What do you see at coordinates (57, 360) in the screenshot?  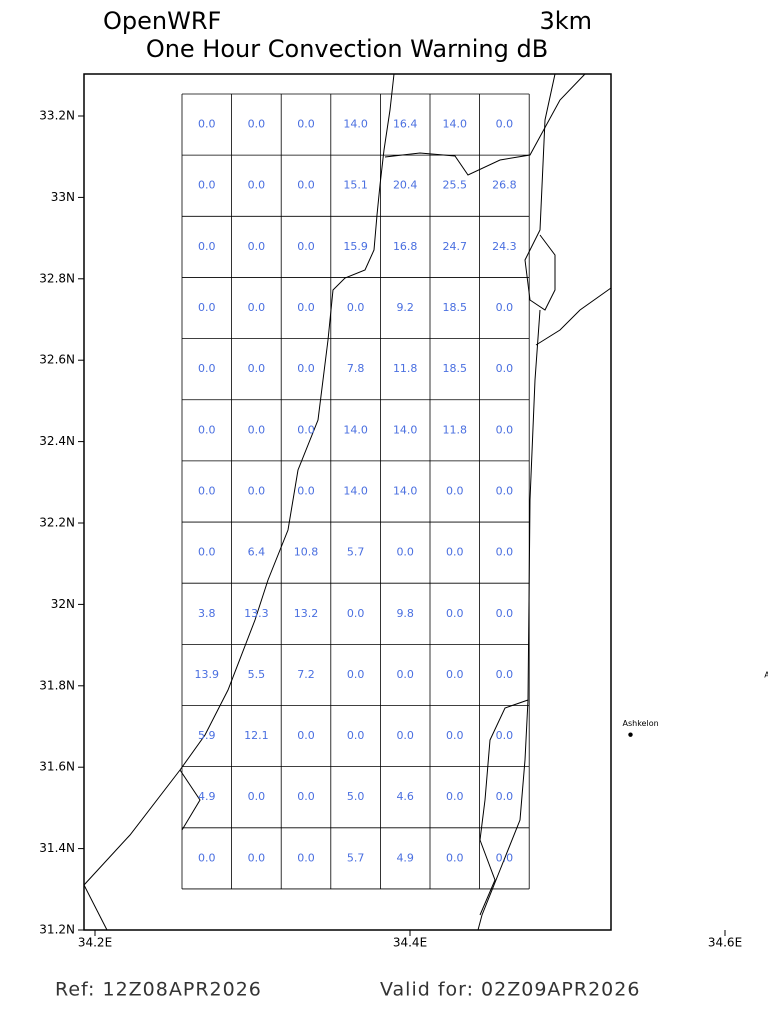 I see `y-tick-label: 32.6N` at bounding box center [57, 360].